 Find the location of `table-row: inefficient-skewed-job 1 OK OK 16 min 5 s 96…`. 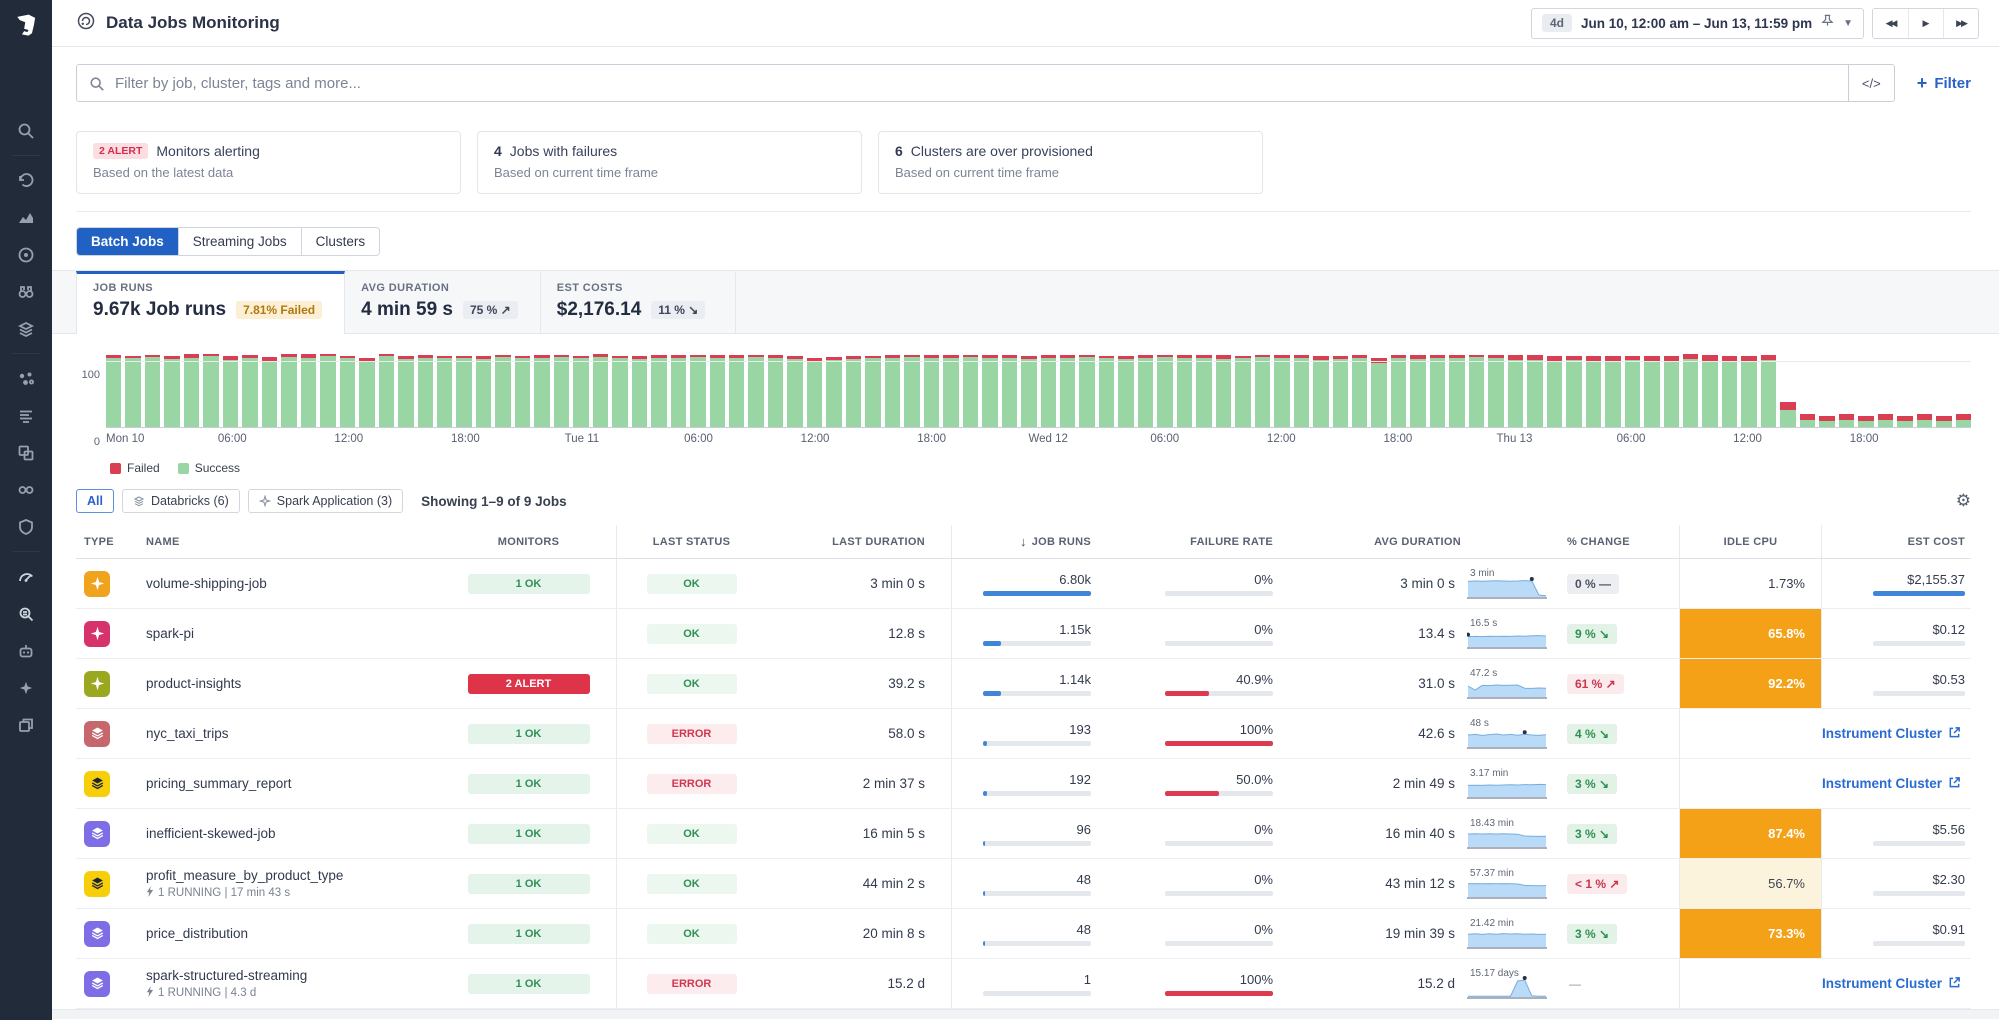

table-row: inefficient-skewed-job 1 OK OK 16 min 5 s 96… is located at coordinates (1023, 834).